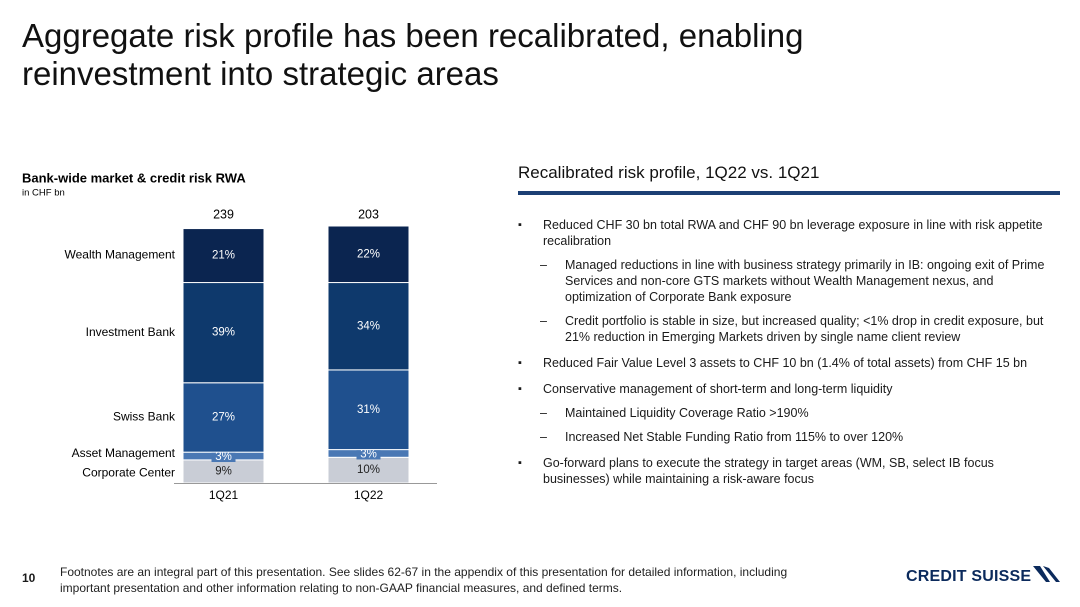 The height and width of the screenshot is (607, 1080). What do you see at coordinates (128, 473) in the screenshot?
I see `series-label: Corporate Center` at bounding box center [128, 473].